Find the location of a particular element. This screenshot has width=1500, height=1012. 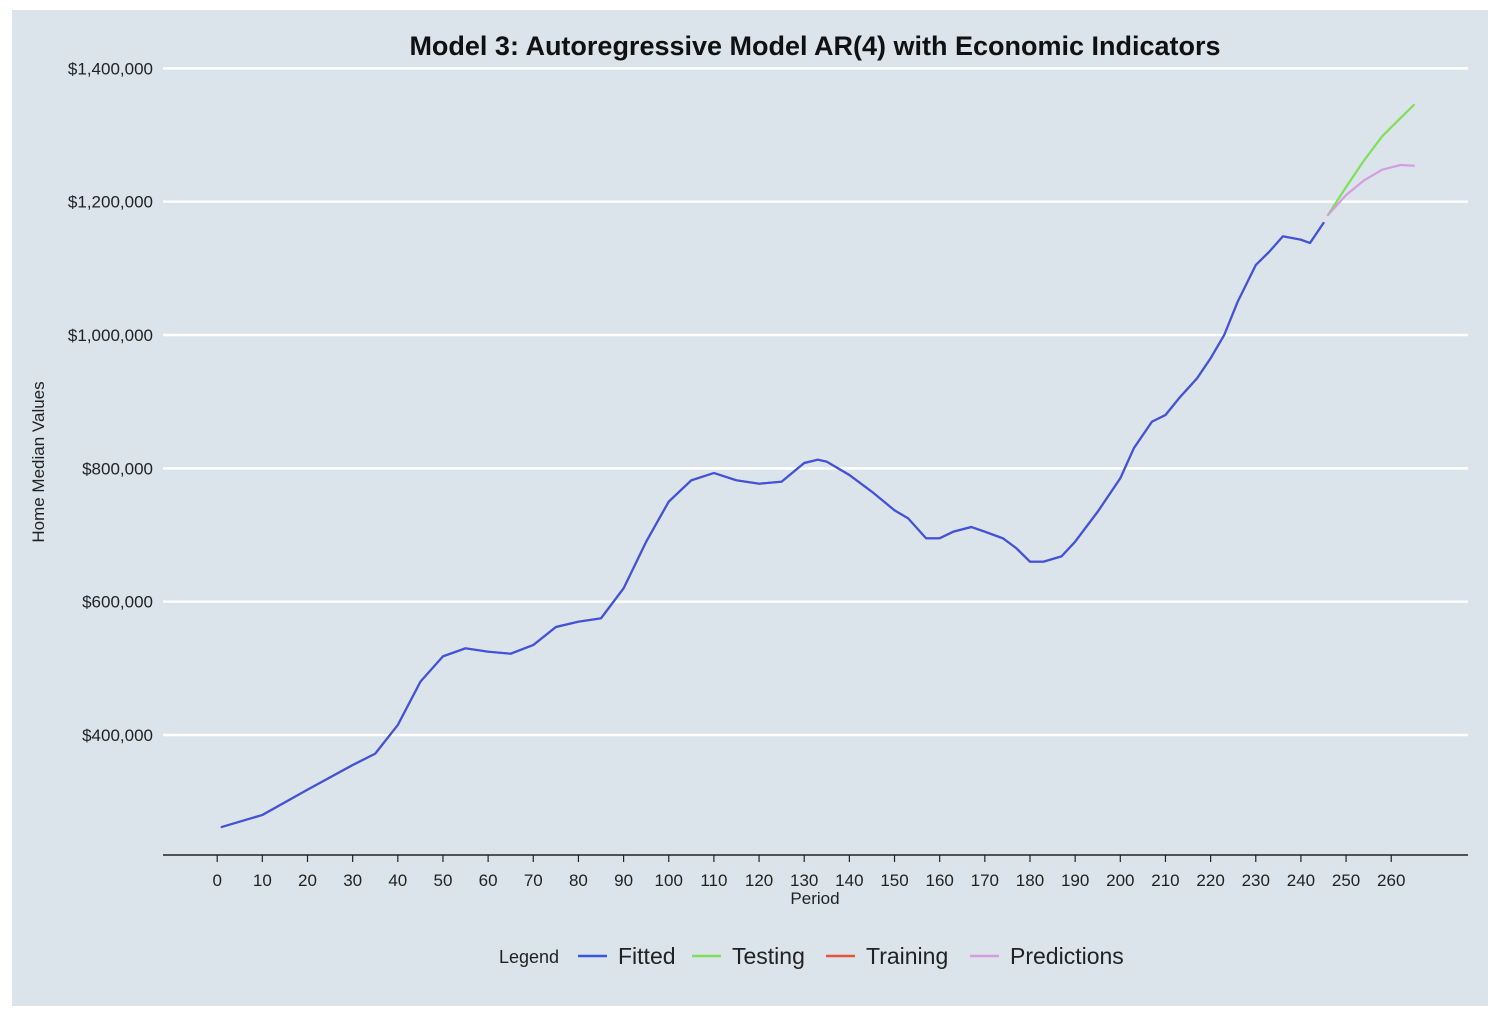

y-tick-label: $400,000 is located at coordinates (117, 735).